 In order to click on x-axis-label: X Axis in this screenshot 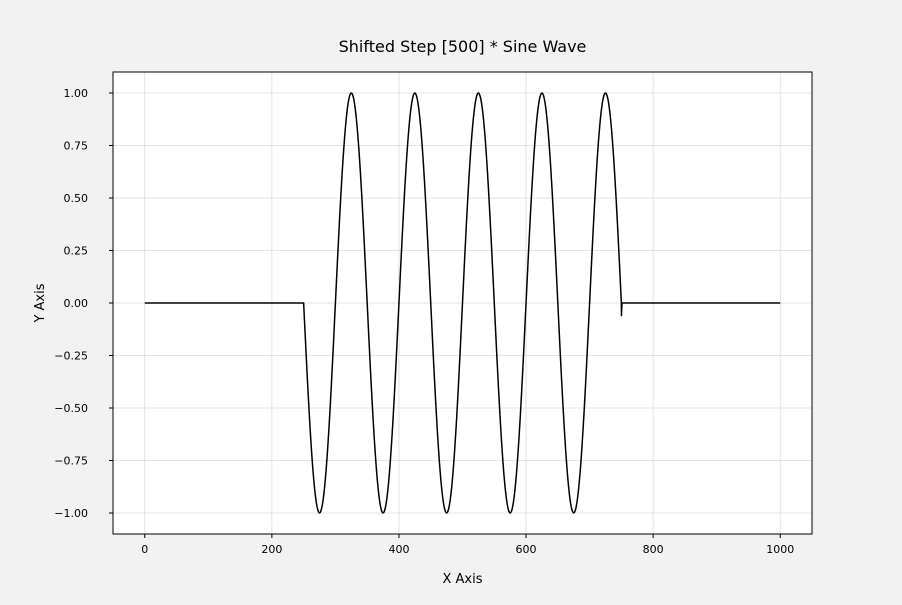, I will do `click(462, 579)`.